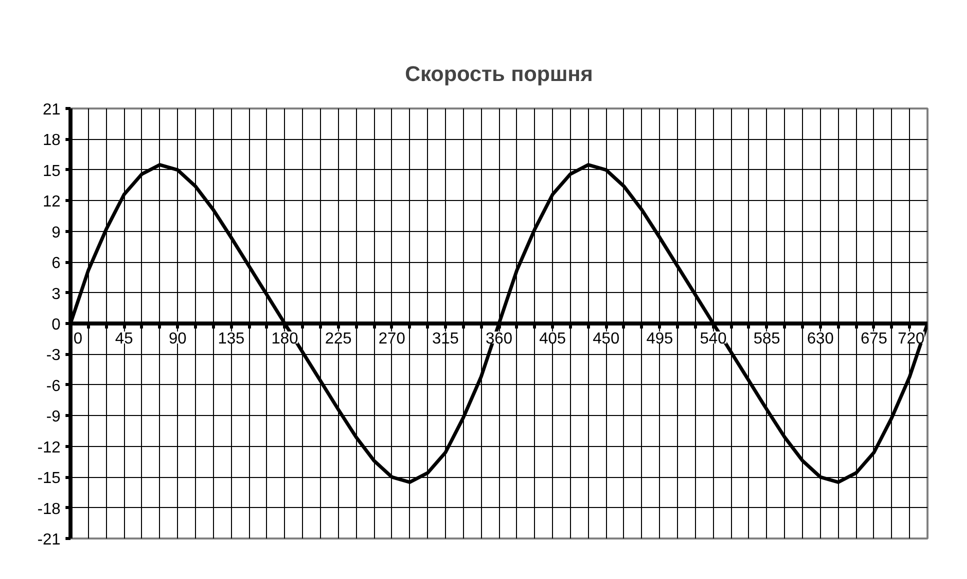  What do you see at coordinates (56, 263) in the screenshot?
I see `y-tick-label: 6` at bounding box center [56, 263].